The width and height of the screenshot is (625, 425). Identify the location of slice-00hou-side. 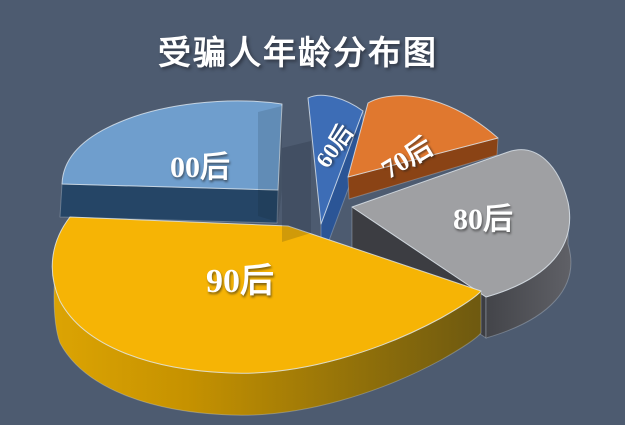
(169, 203).